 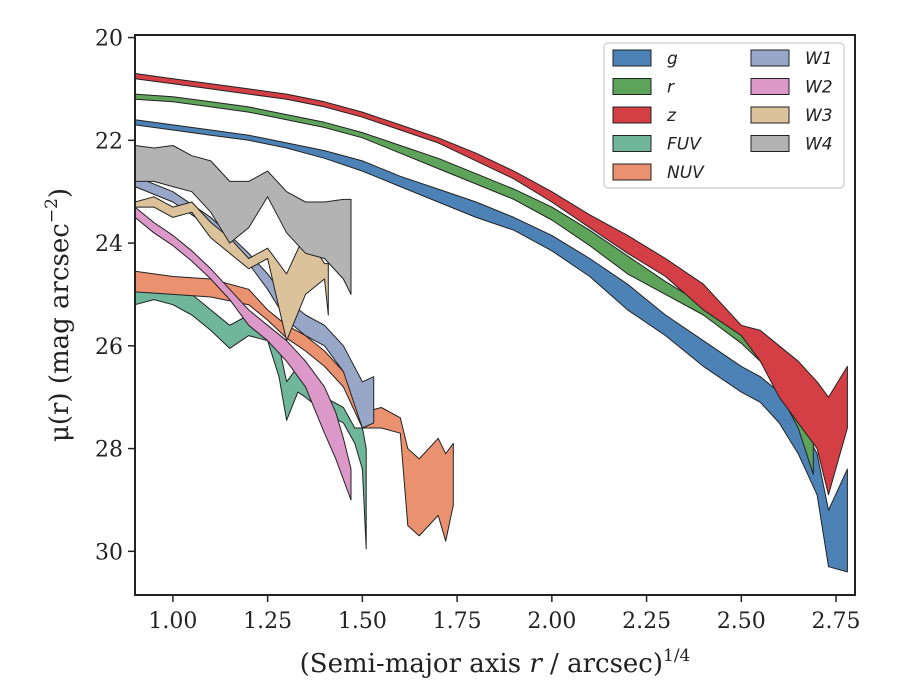 What do you see at coordinates (724, 115) in the screenshot?
I see `legend: grz FUV NUV W1 W2 W3 W4` at bounding box center [724, 115].